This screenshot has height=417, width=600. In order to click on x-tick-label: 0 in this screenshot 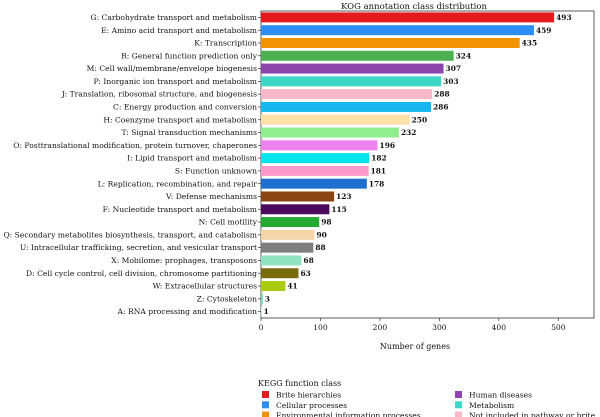, I will do `click(261, 327)`.